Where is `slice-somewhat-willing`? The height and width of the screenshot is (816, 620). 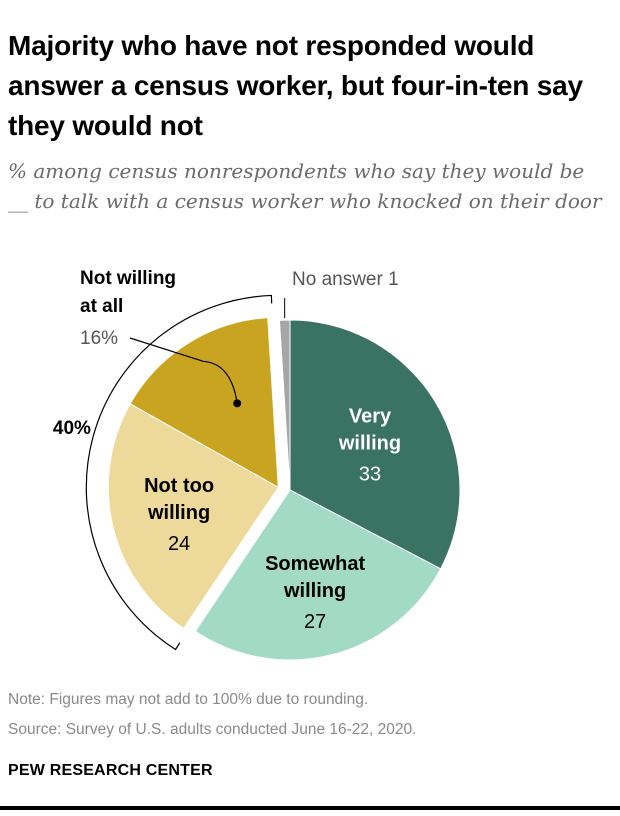 slice-somewhat-willing is located at coordinates (318, 575).